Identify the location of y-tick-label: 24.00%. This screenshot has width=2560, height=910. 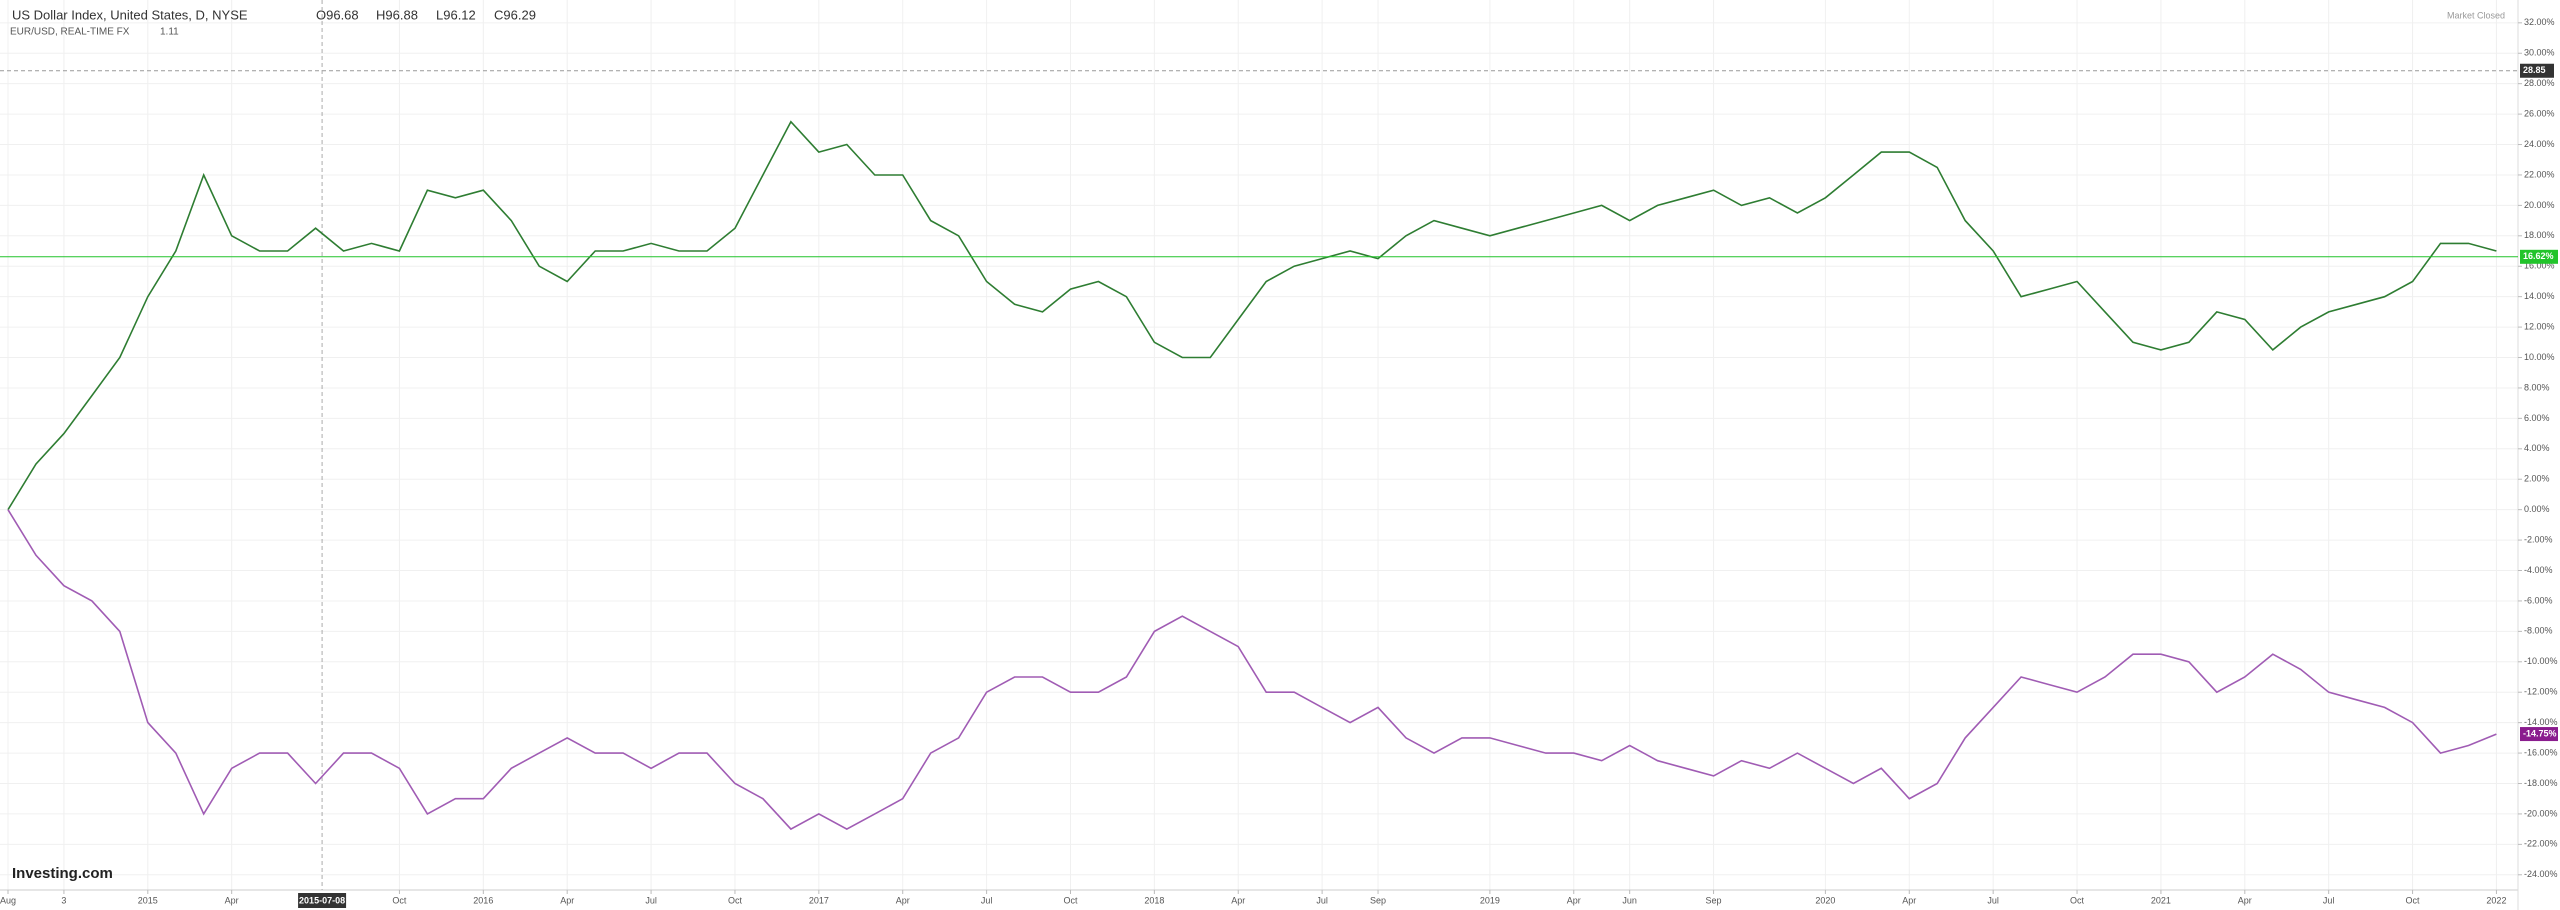
(2539, 144).